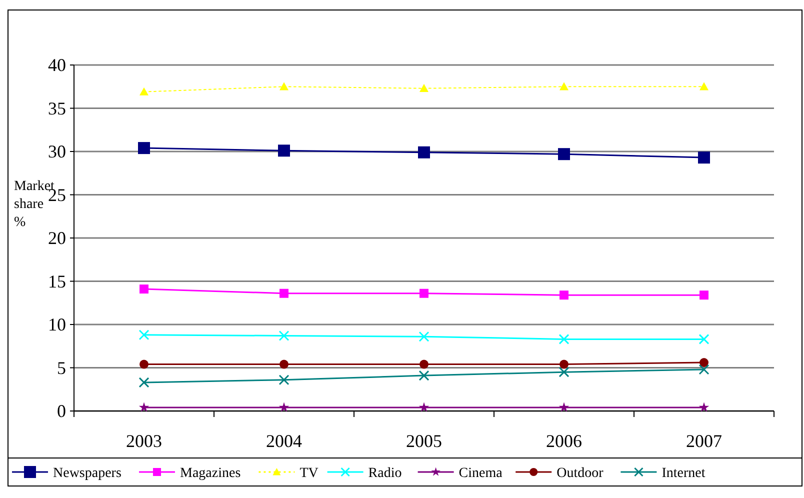  What do you see at coordinates (57, 152) in the screenshot?
I see `y-tick-label: 30` at bounding box center [57, 152].